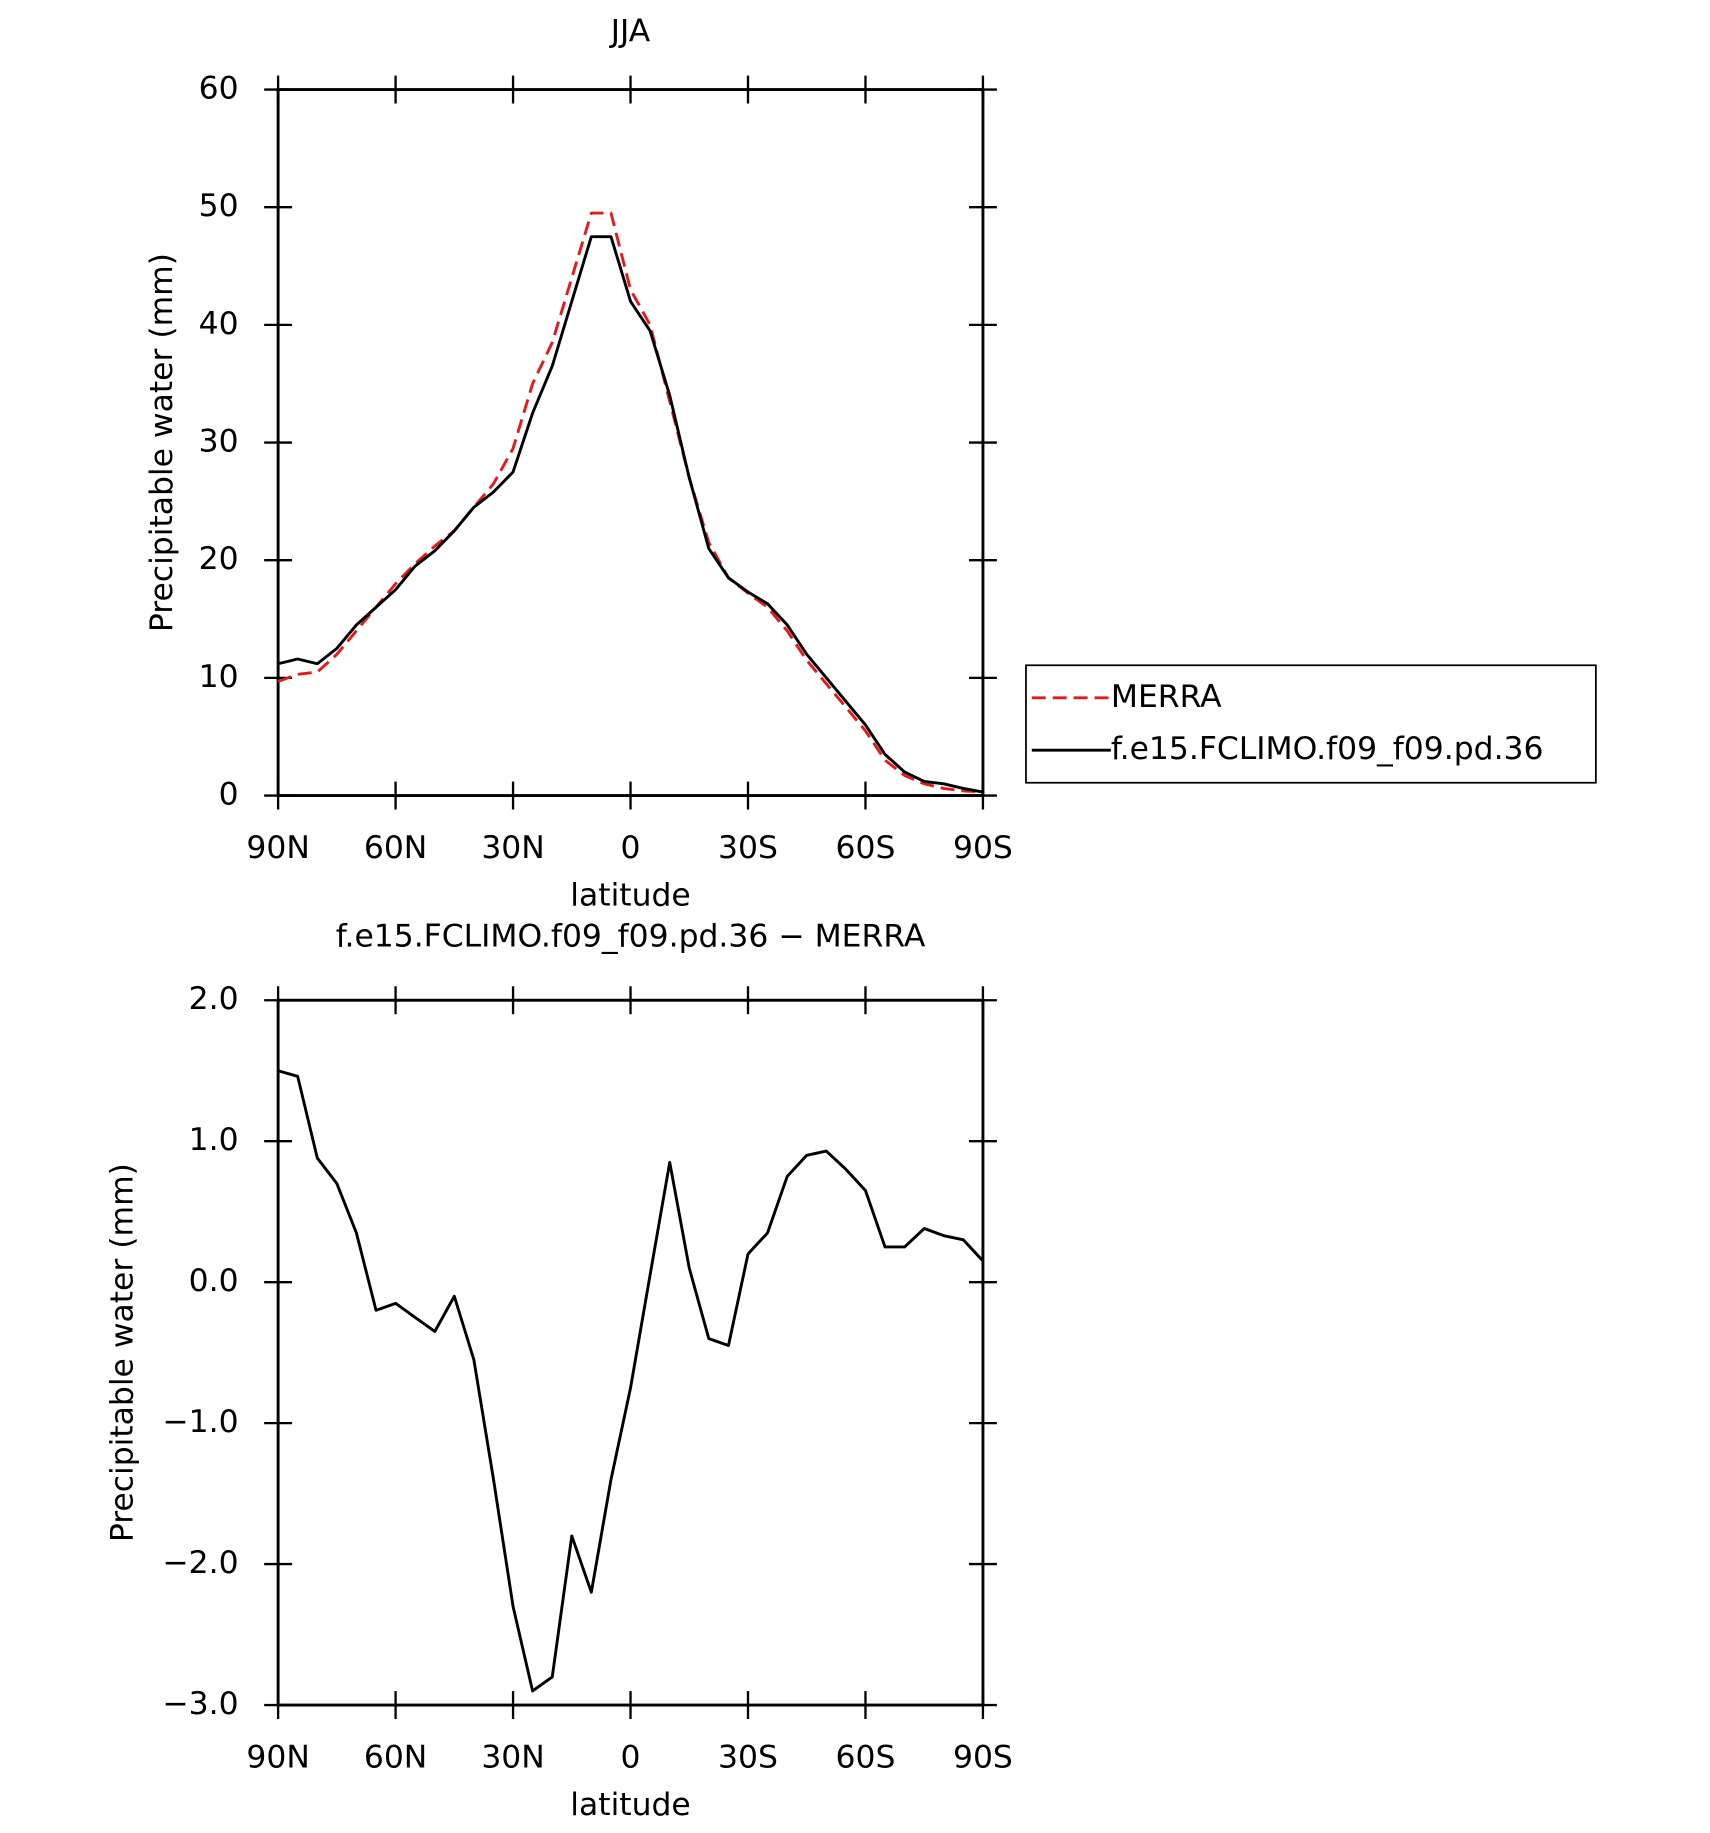  I want to click on y-tick-label: 2.0, so click(214, 999).